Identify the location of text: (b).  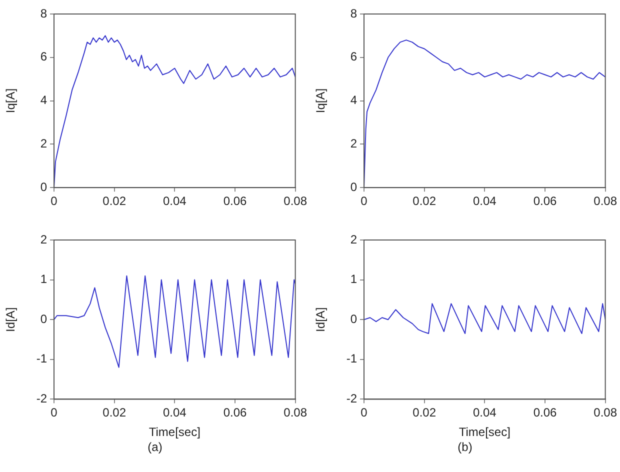
(465, 447).